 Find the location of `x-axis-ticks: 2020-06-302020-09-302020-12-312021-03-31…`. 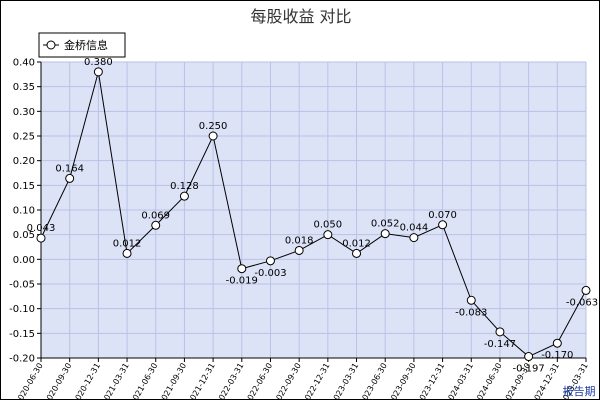

x-axis-ticks: 2020-06-302020-09-302020-12-312021-03-31… is located at coordinates (302, 378).